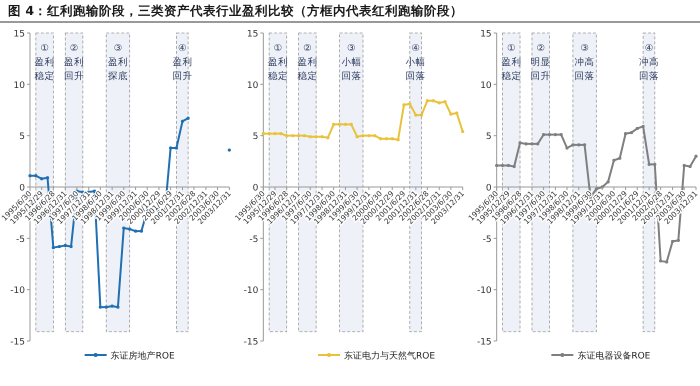 Image resolution: width=700 pixels, height=386 pixels. I want to click on chart-title: 图 4：红利跑输阶段，三类资产代表行业盈利比较（方框内代表红利跑输阶段）, so click(236, 10).